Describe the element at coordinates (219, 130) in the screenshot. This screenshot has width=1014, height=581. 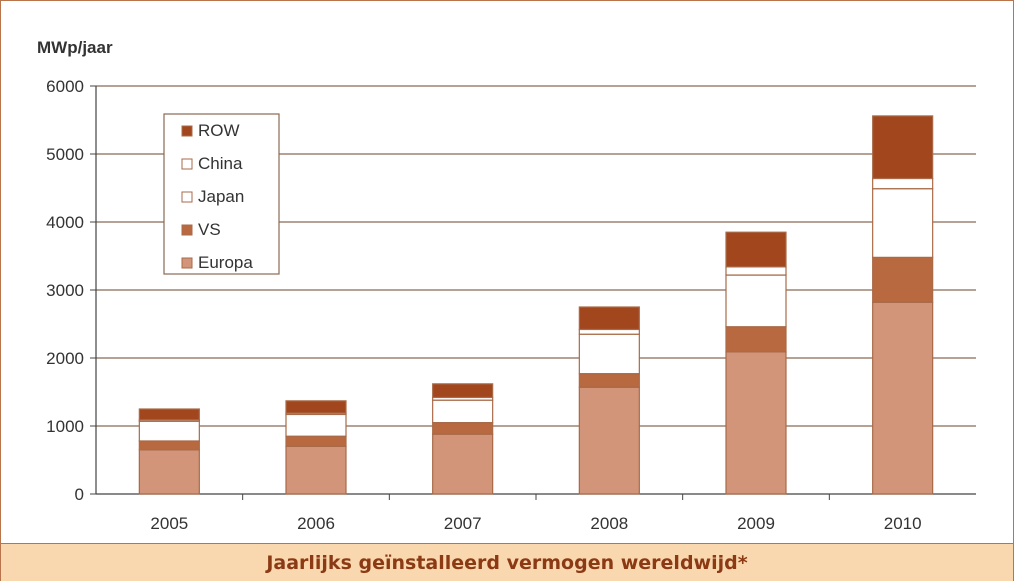
I see `legend-label-row: ROW` at that location.